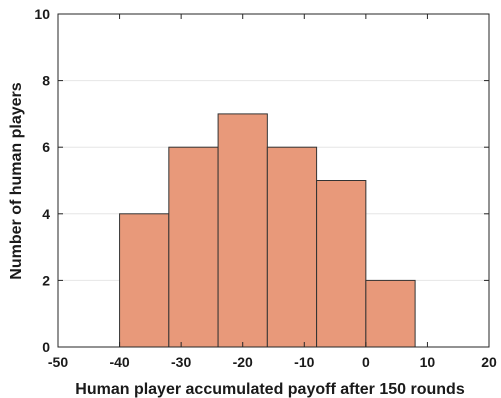 This screenshot has height=398, width=501. Describe the element at coordinates (304, 362) in the screenshot. I see `x-tick-label: -10` at that location.